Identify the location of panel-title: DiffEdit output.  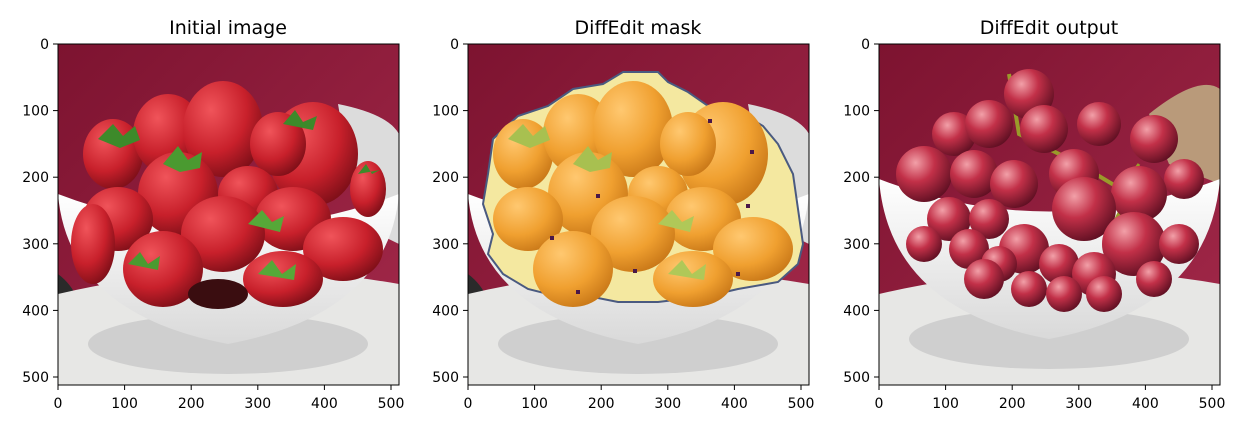
(1049, 28).